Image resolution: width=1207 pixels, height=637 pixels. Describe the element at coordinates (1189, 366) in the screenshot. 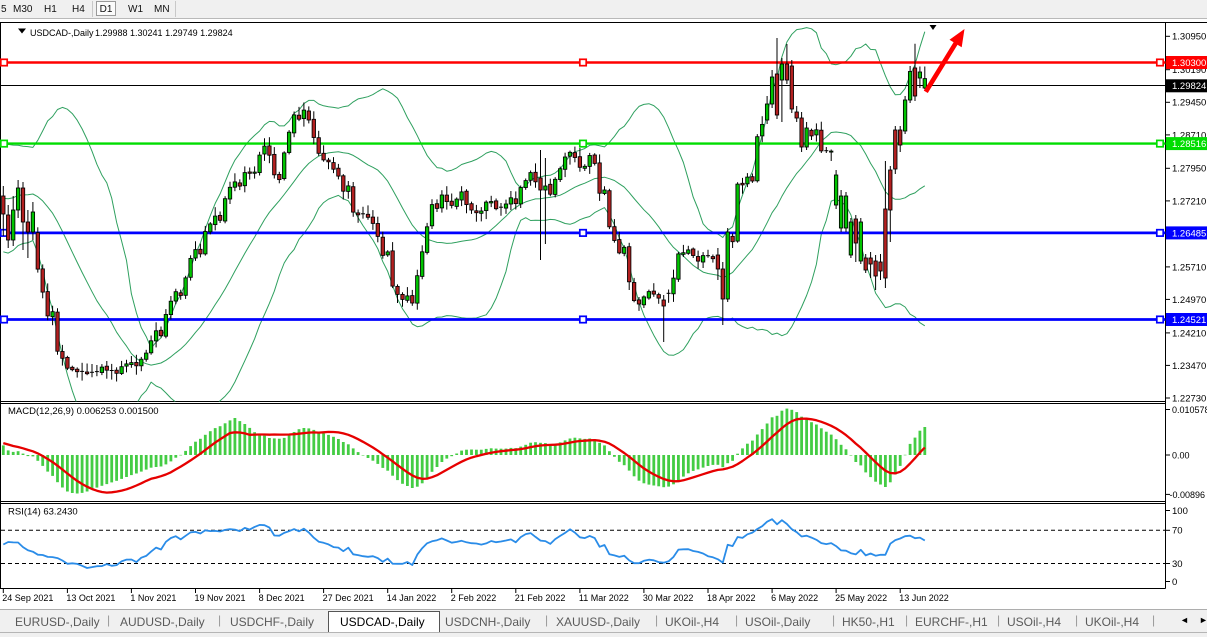

I see `svg-text: 1.23470` at that location.